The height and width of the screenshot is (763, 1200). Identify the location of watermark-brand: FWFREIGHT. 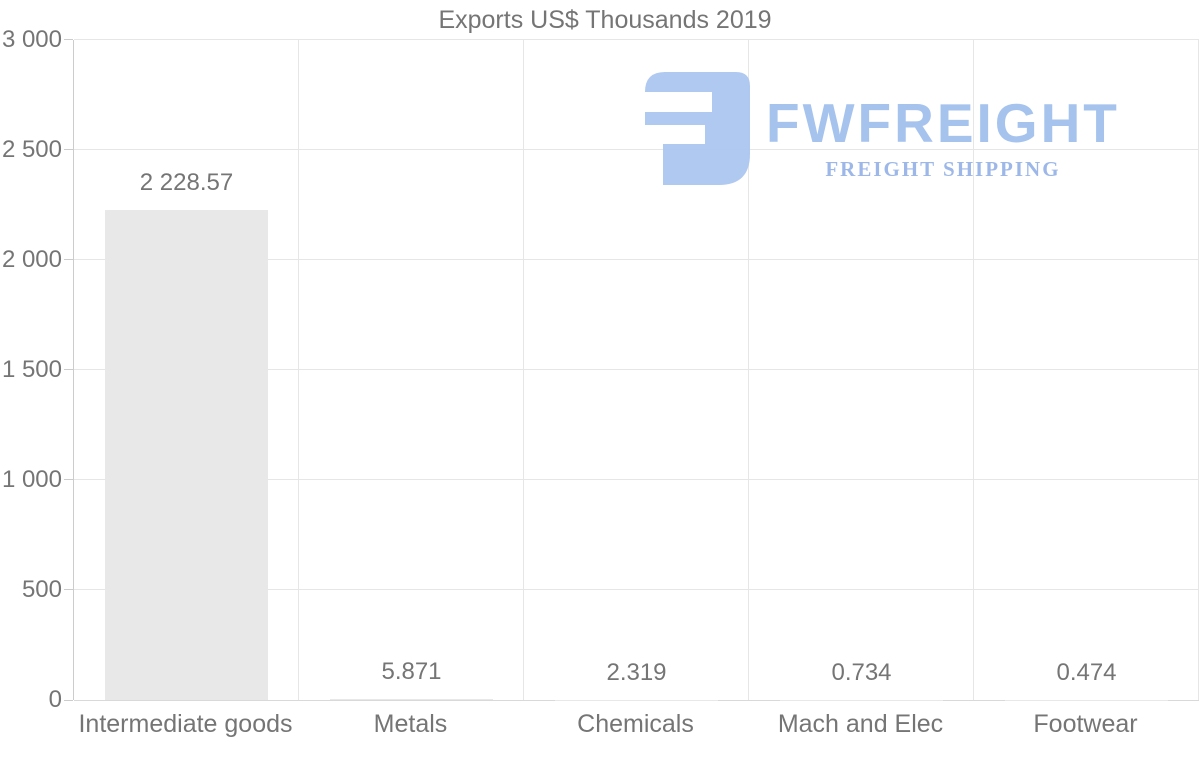
(943, 123).